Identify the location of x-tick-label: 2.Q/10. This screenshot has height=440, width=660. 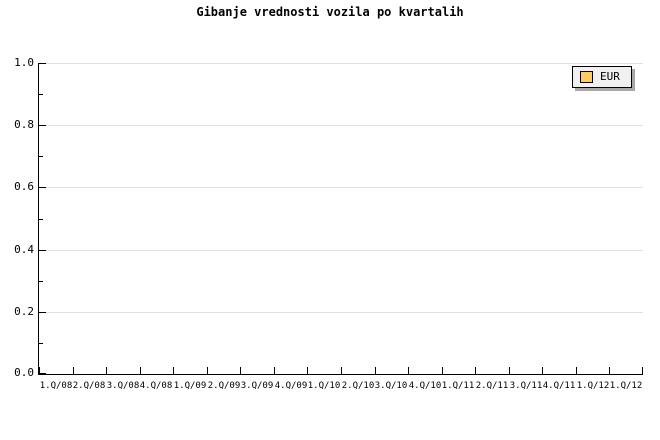
(358, 386).